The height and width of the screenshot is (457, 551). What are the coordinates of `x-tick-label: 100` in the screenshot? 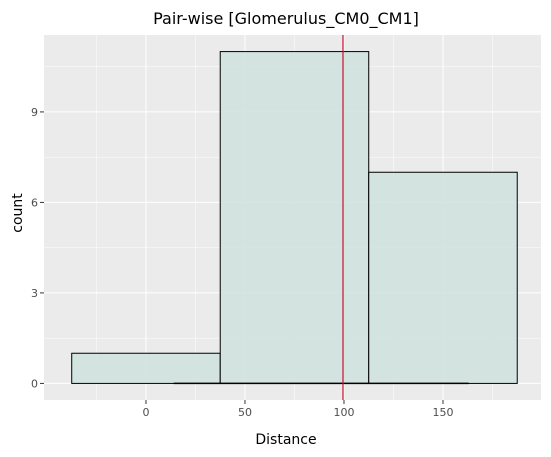 It's located at (343, 412).